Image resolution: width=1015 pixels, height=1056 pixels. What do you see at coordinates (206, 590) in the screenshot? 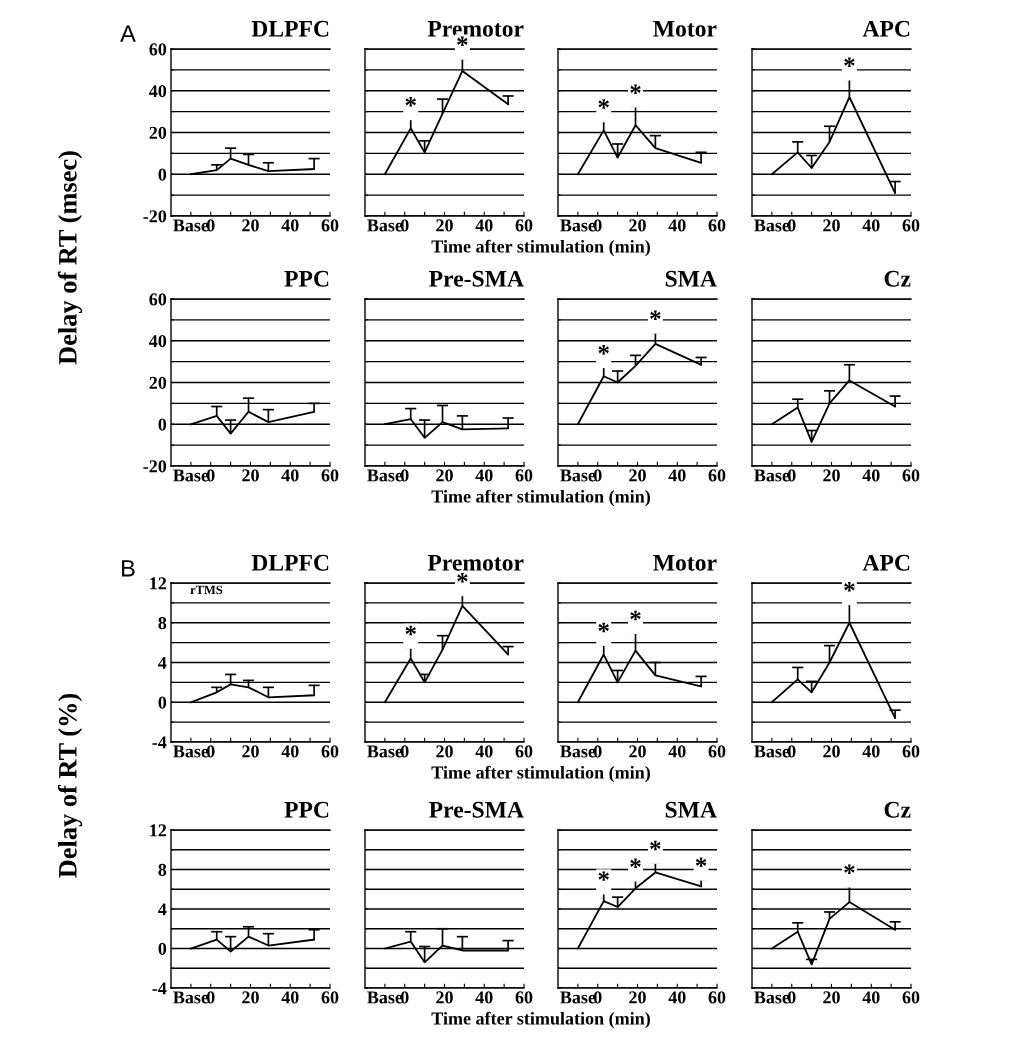
I see `annotation: rTMS` at bounding box center [206, 590].